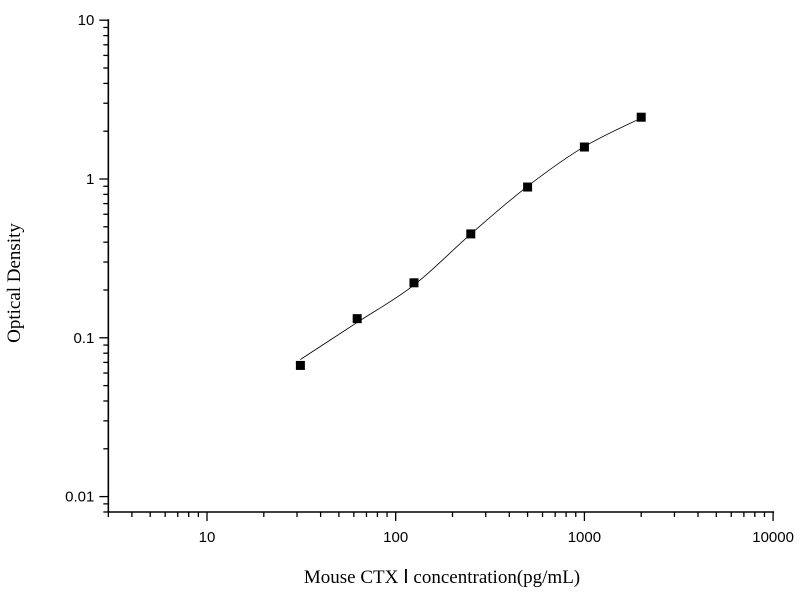 This screenshot has width=800, height=600. Describe the element at coordinates (14, 283) in the screenshot. I see `y-axis-label: Optical Density` at that location.